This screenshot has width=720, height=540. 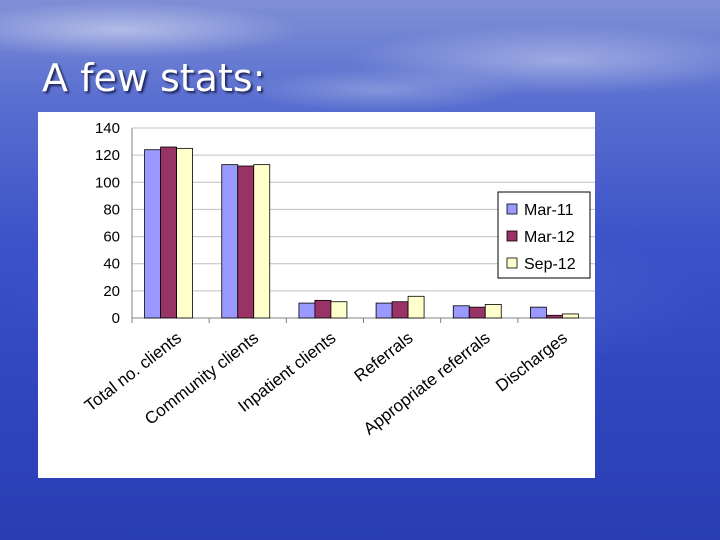 I want to click on slide-title: A few stats:, so click(x=154, y=78).